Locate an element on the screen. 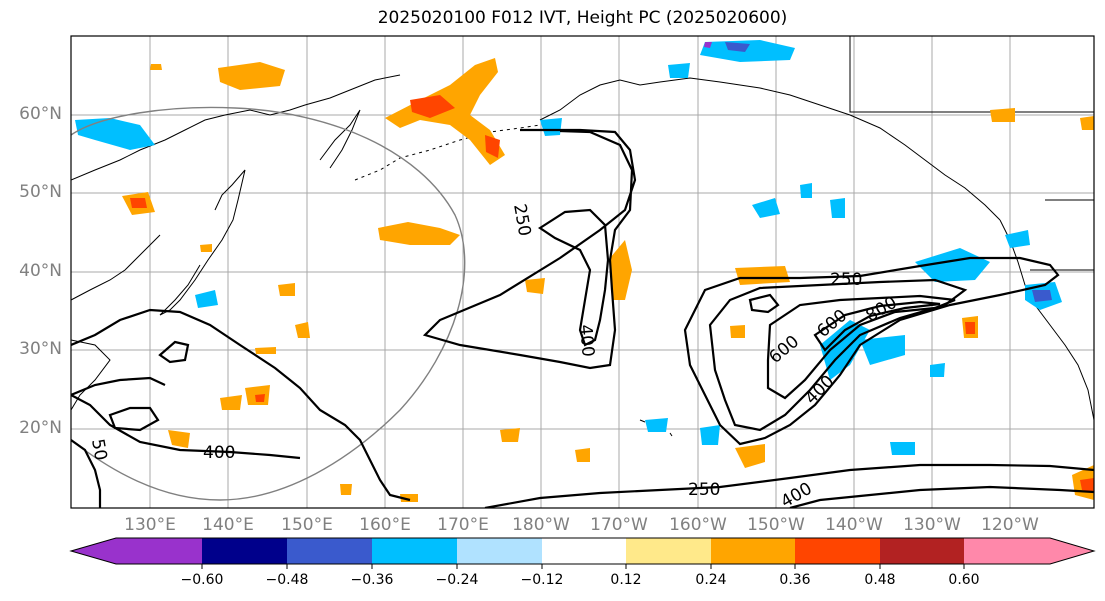 The width and height of the screenshot is (1105, 601). lon-label: 120°W is located at coordinates (1010, 525).